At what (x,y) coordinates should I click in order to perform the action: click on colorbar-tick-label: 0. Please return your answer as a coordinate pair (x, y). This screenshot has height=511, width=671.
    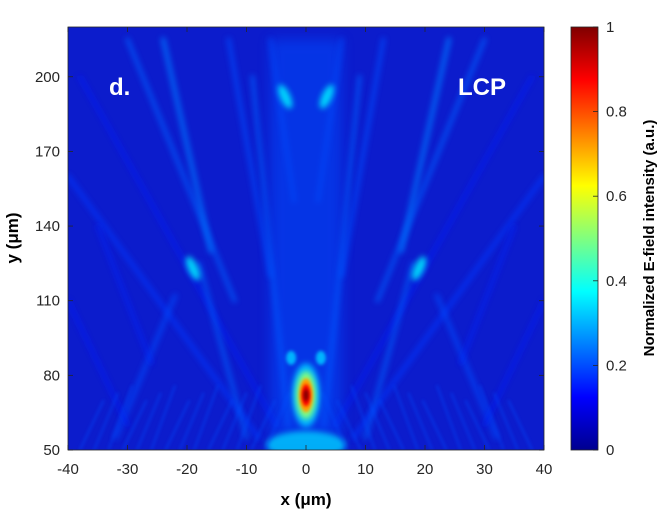
    Looking at the image, I should click on (610, 450).